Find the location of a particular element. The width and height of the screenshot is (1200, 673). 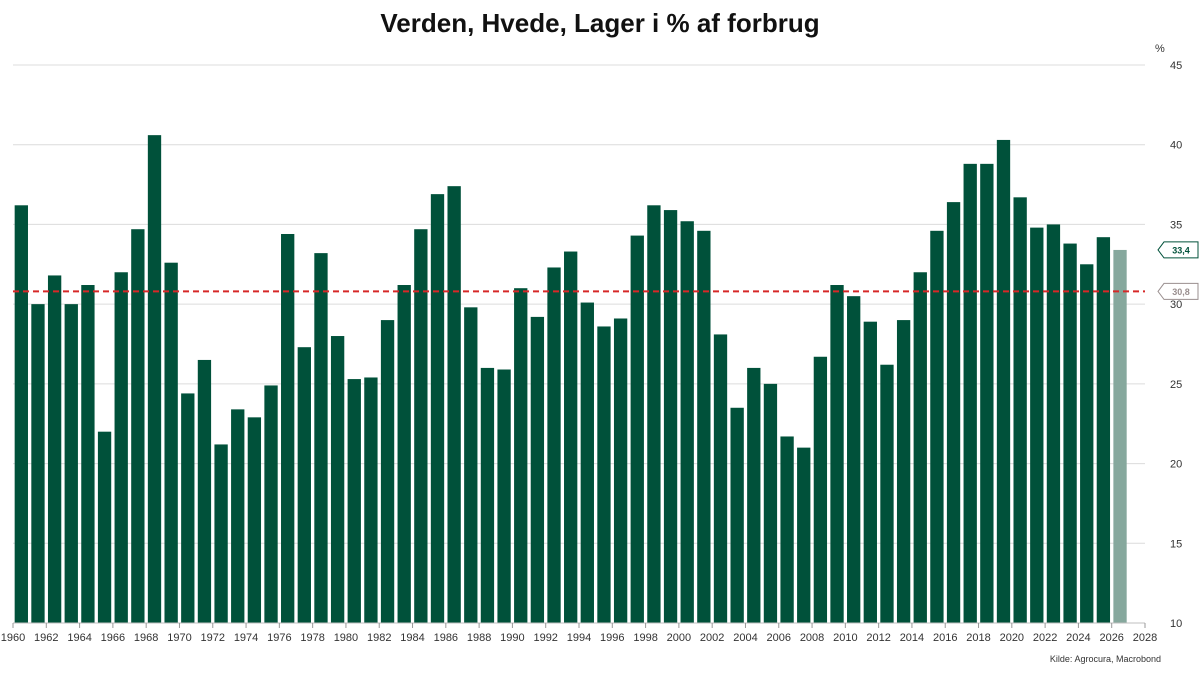

latest-value-label-box is located at coordinates (1178, 250).